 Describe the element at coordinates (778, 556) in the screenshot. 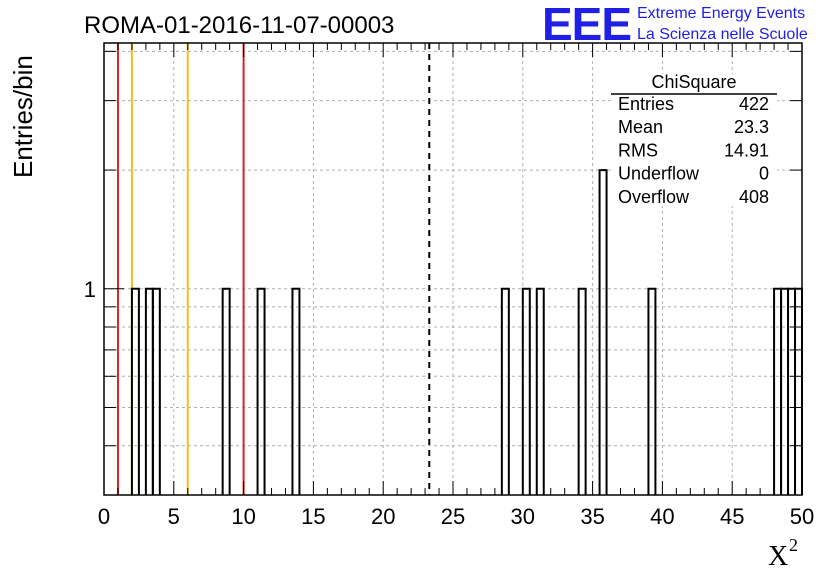

I see `x-axis-label-main: X` at that location.